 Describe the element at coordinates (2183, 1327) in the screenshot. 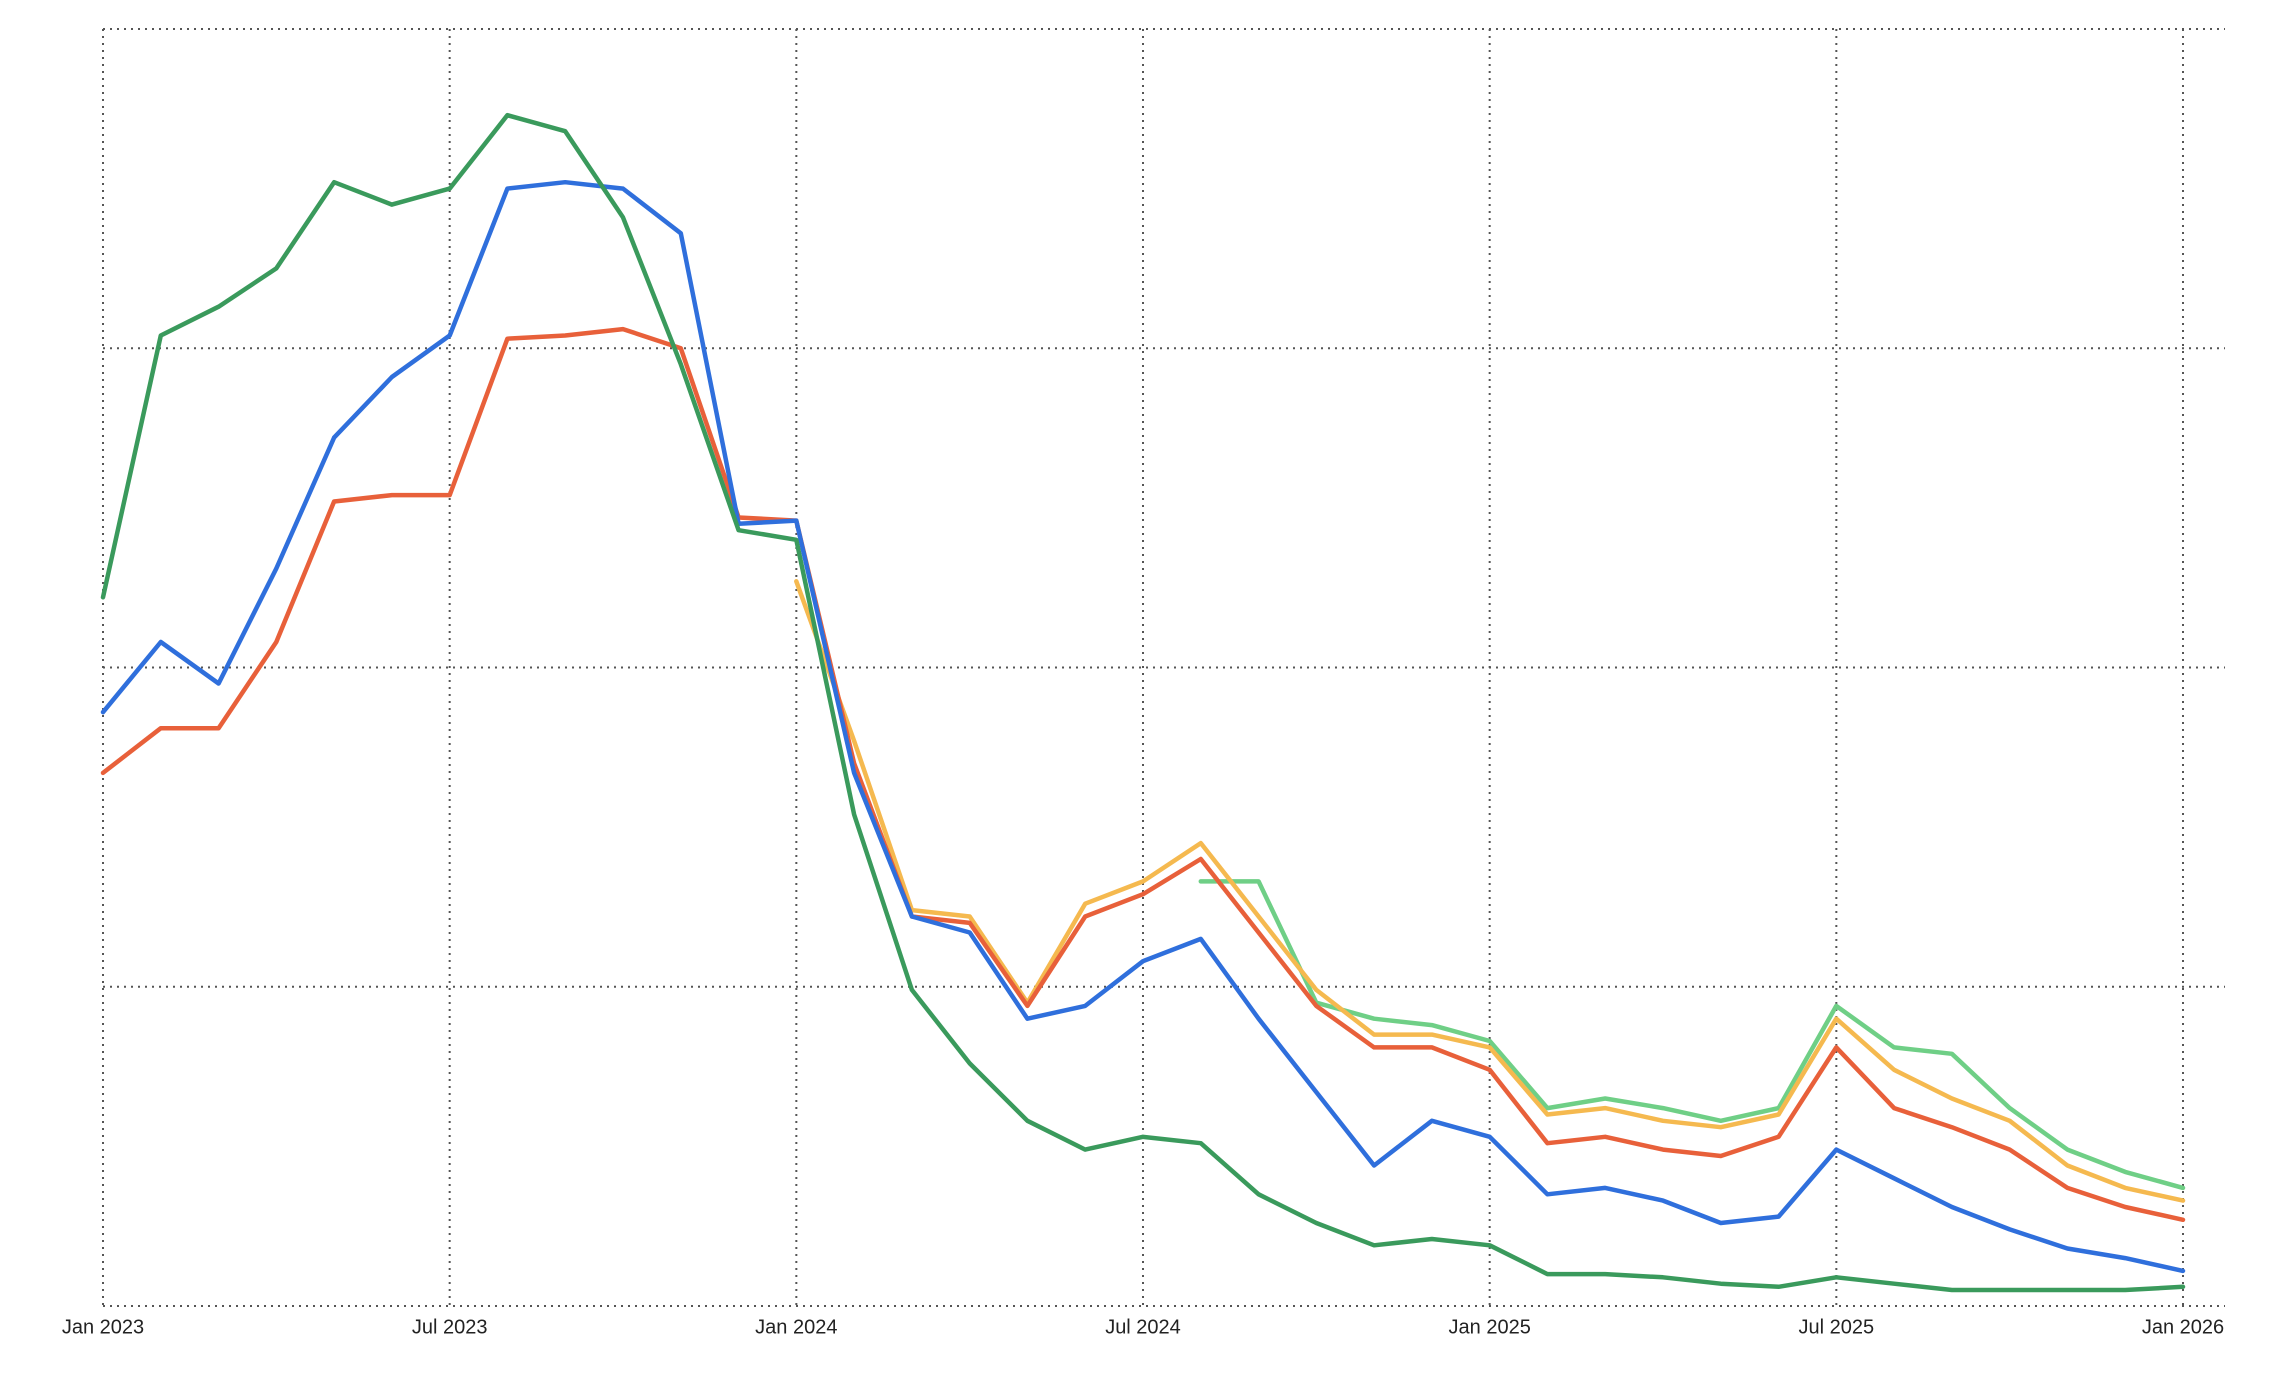

I see `x-tick-label: Jan 2026` at that location.